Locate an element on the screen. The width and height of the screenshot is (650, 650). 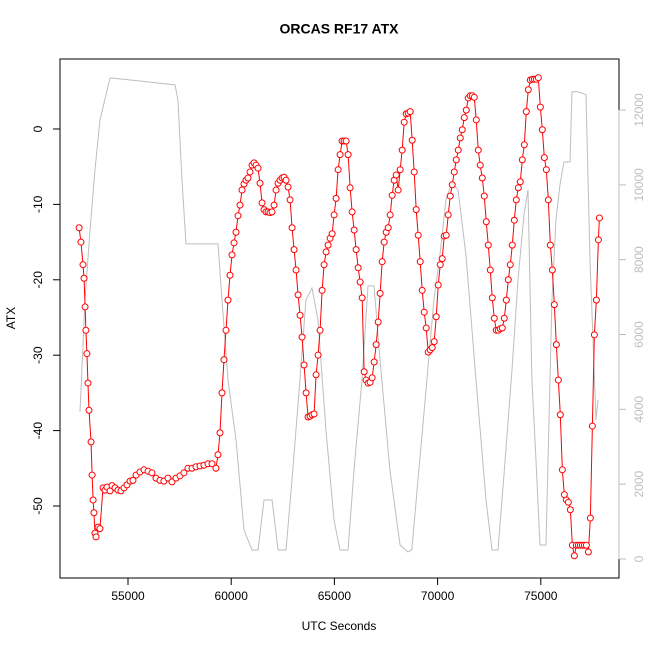
y2-tick-label: 2000 is located at coordinates (639, 483).